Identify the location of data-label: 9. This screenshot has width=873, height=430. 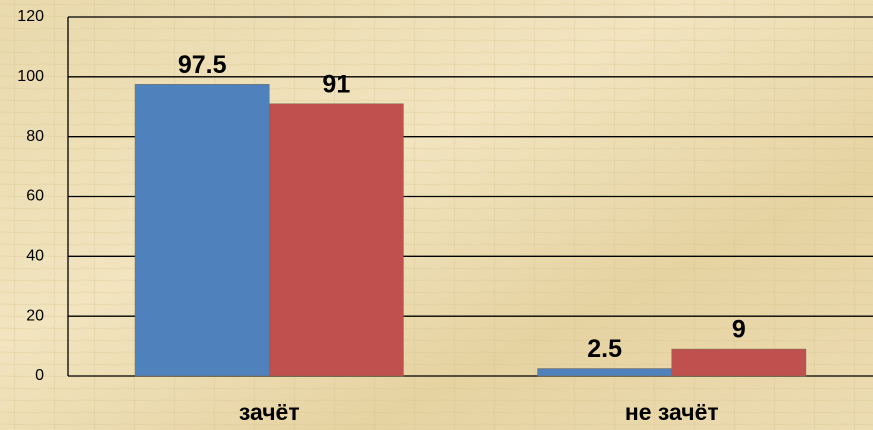
(739, 330).